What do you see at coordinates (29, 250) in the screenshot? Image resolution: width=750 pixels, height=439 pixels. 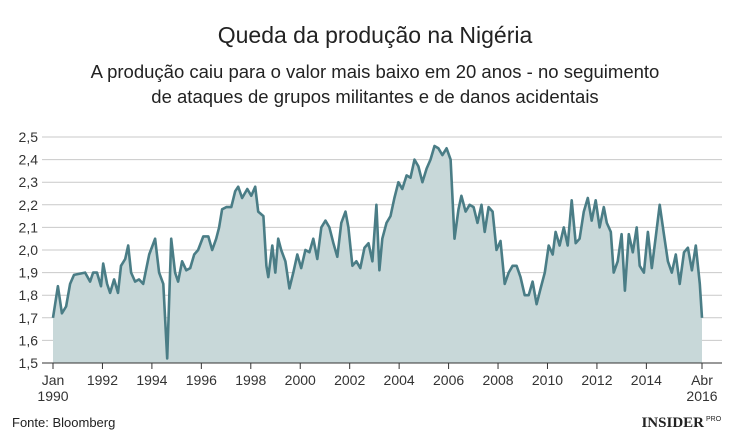 I see `y-tick-label: 2,0` at bounding box center [29, 250].